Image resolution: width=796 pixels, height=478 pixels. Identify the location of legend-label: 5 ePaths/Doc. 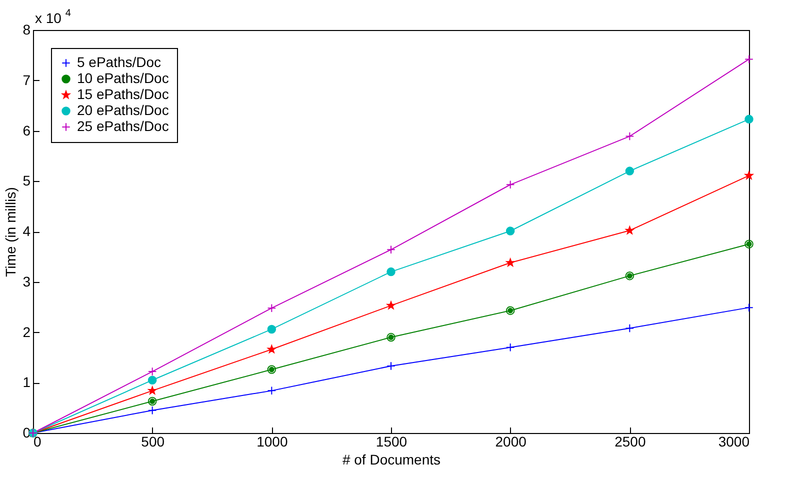
(119, 62).